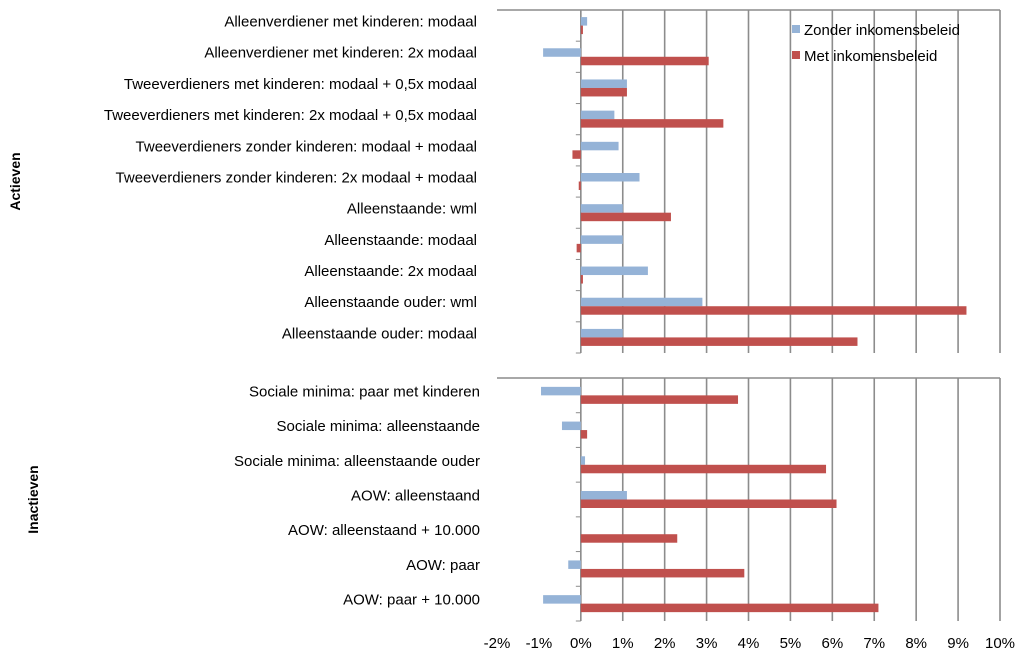 This screenshot has height=657, width=1033. Describe the element at coordinates (384, 530) in the screenshot. I see `category-label: AOW: alleenstaand + 10.000` at that location.